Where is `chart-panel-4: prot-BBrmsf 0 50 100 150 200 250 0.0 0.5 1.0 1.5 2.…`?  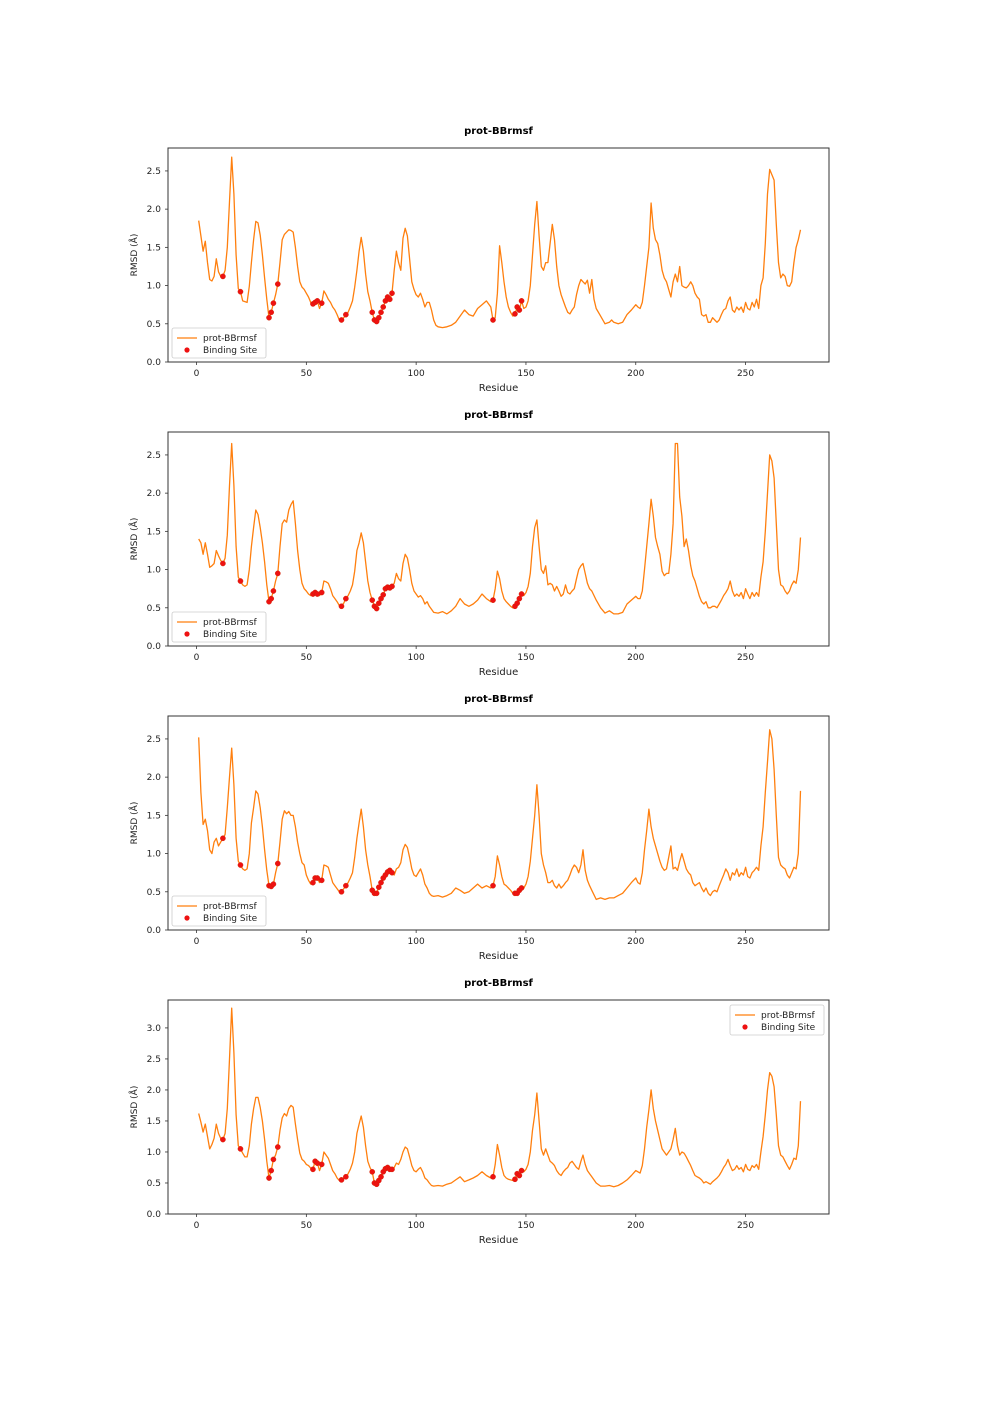 chart-panel-4: prot-BBrmsf 0 50 100 150 200 250 0.0 0.5 1.0 1.5 2.… is located at coordinates (479, 1112).